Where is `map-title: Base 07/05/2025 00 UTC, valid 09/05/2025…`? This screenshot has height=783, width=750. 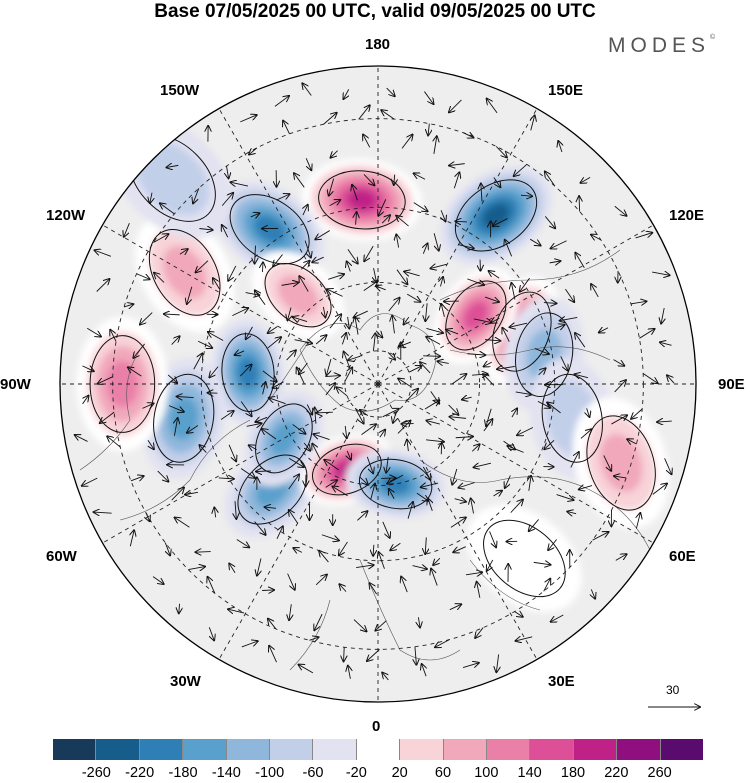
map-title: Base 07/05/2025 00 UTC, valid 09/05/2025… is located at coordinates (375, 11).